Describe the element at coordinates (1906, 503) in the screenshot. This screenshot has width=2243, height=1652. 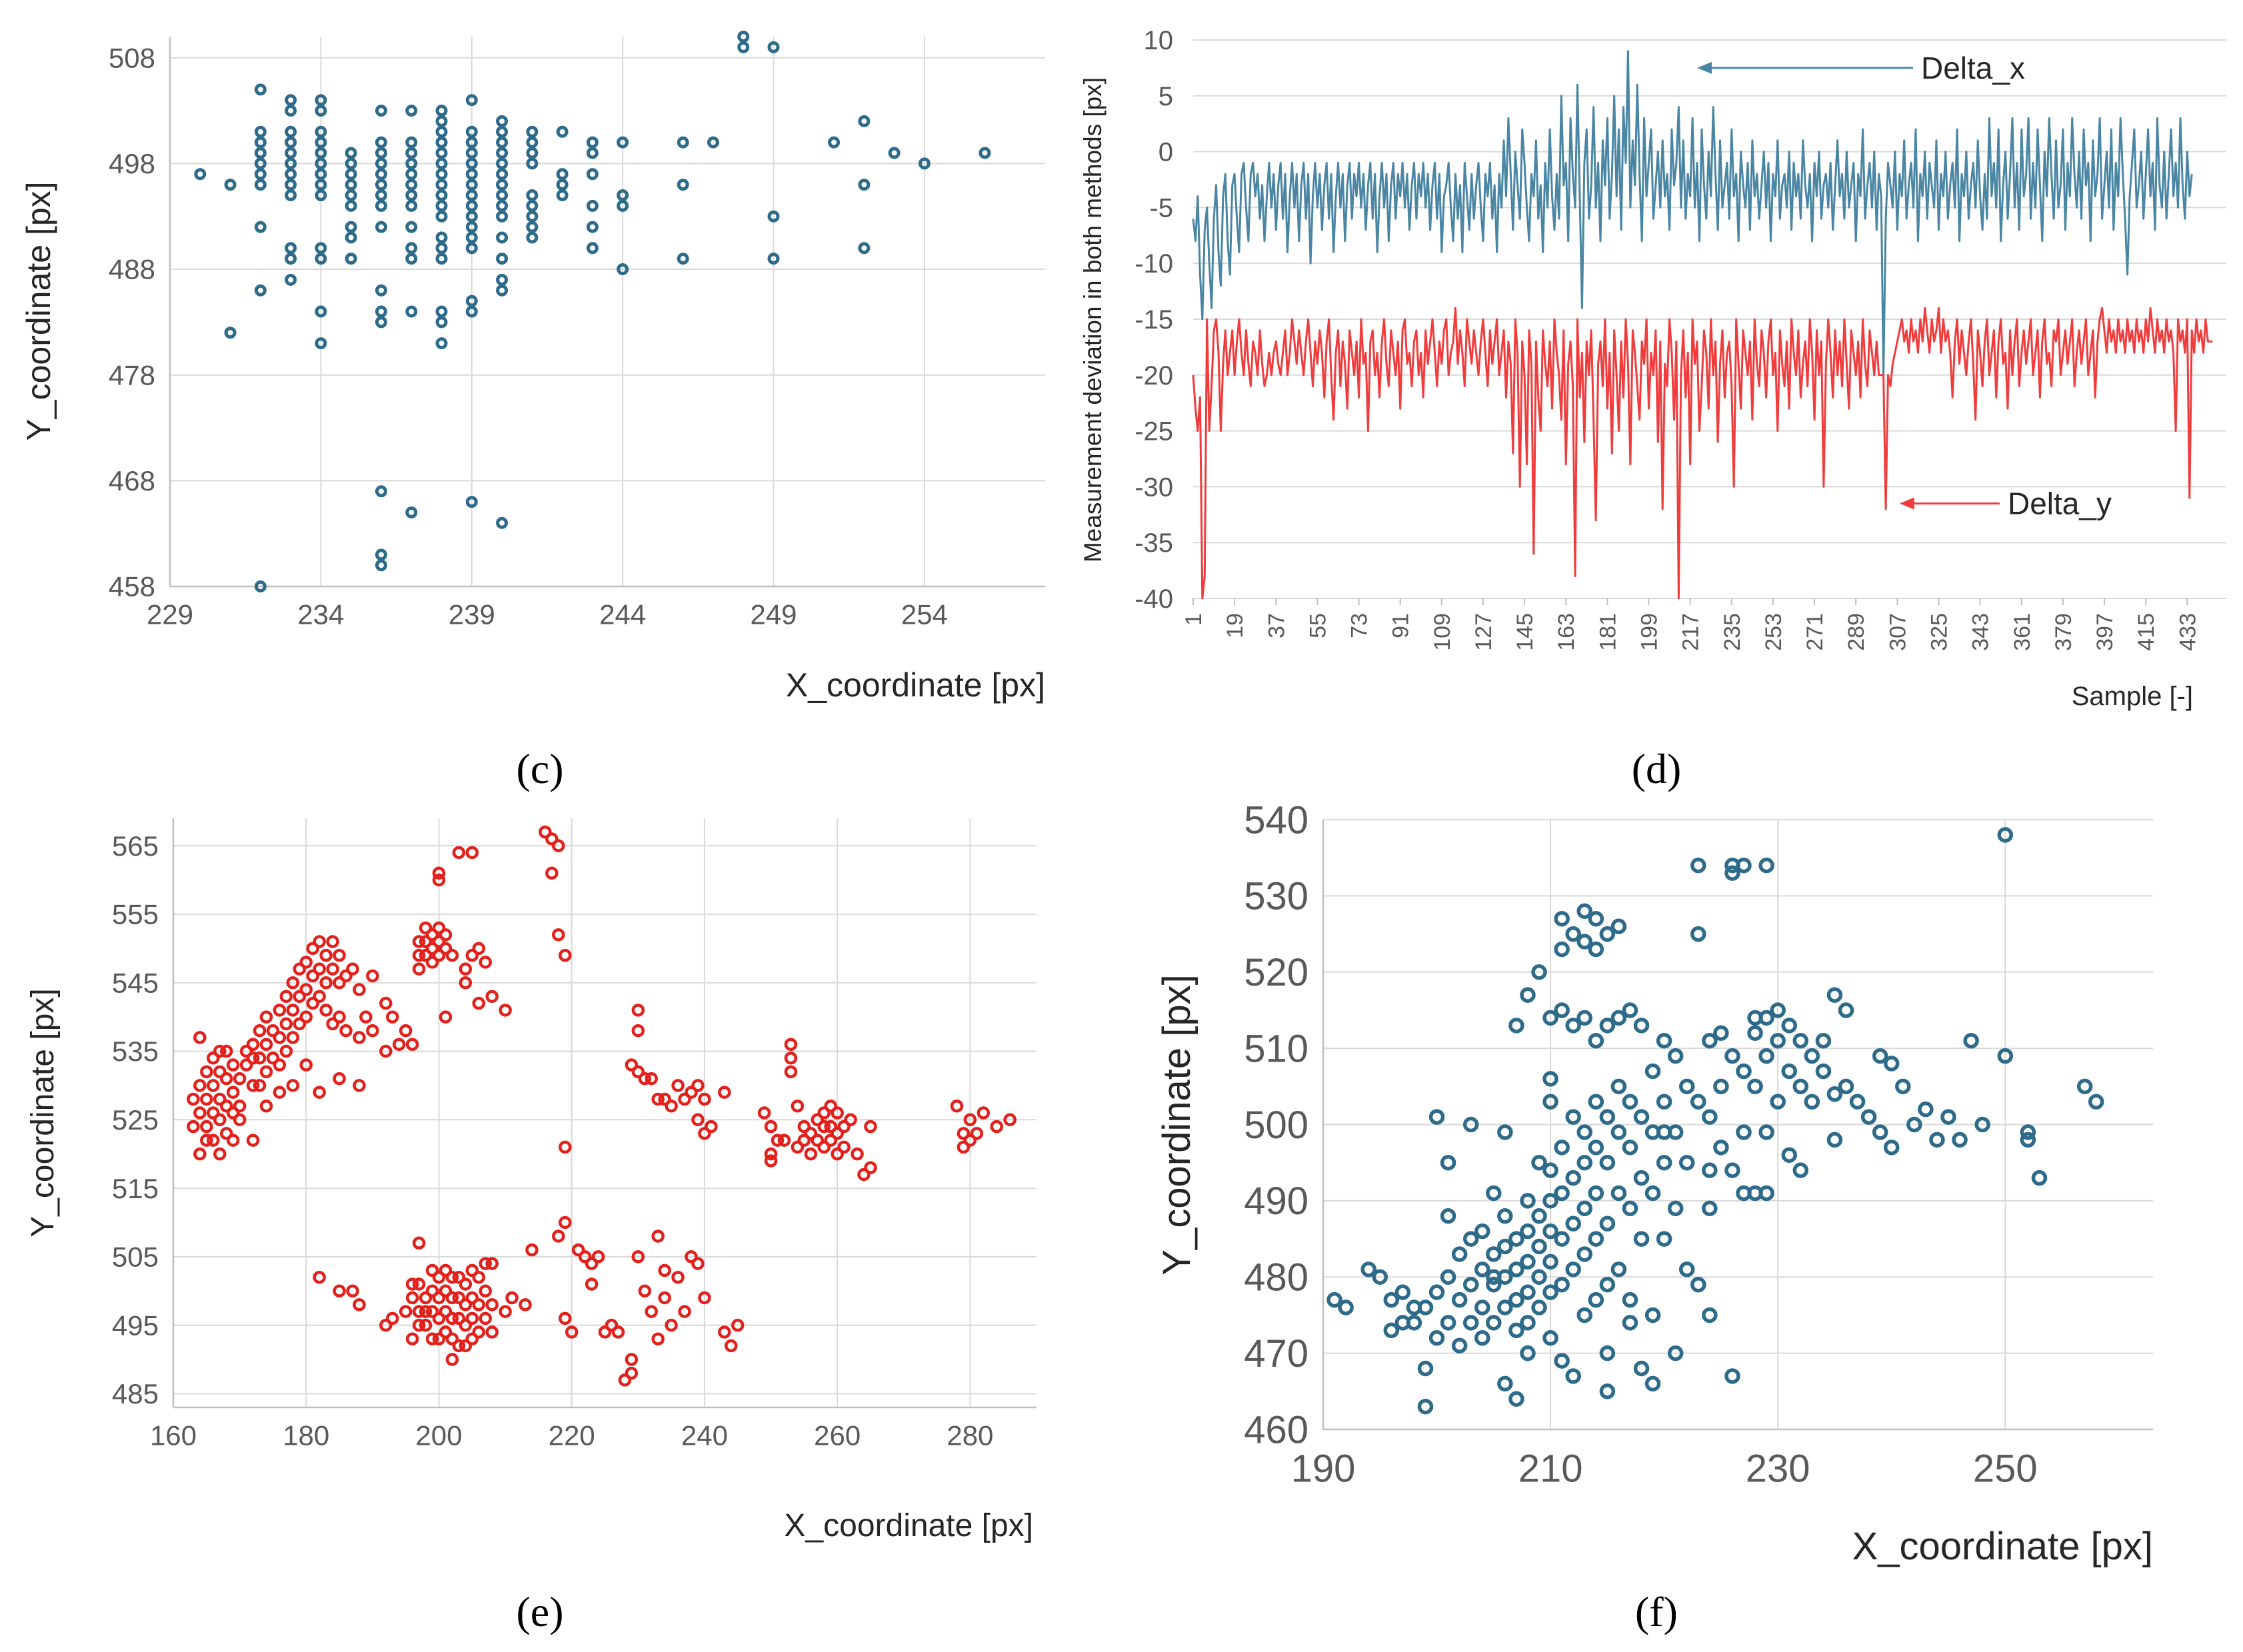
I see `annotation-arrowhead` at that location.